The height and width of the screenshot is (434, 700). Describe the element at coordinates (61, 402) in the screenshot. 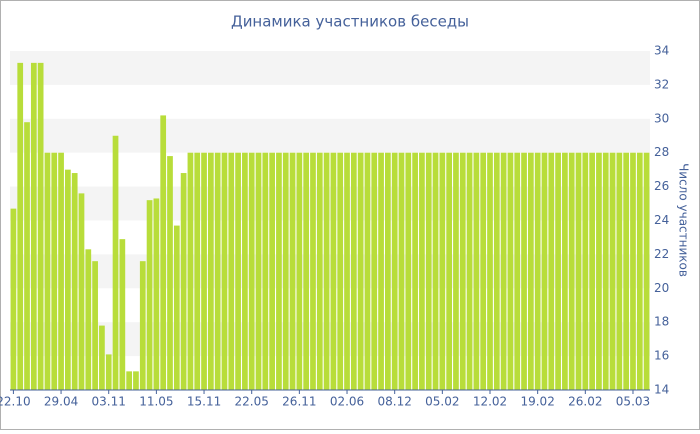

I see `x-tick-label: 29.04` at that location.